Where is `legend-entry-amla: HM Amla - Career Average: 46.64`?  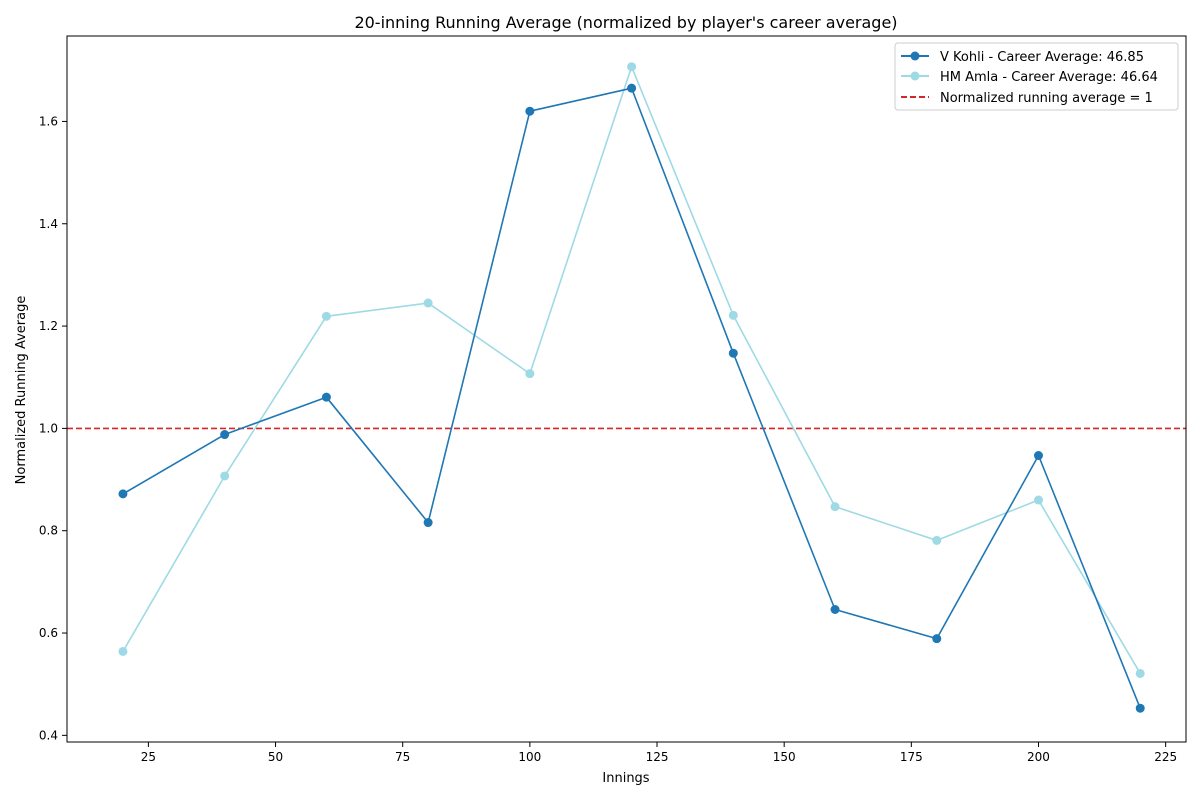 legend-entry-amla: HM Amla - Career Average: 46.64 is located at coordinates (1029, 77).